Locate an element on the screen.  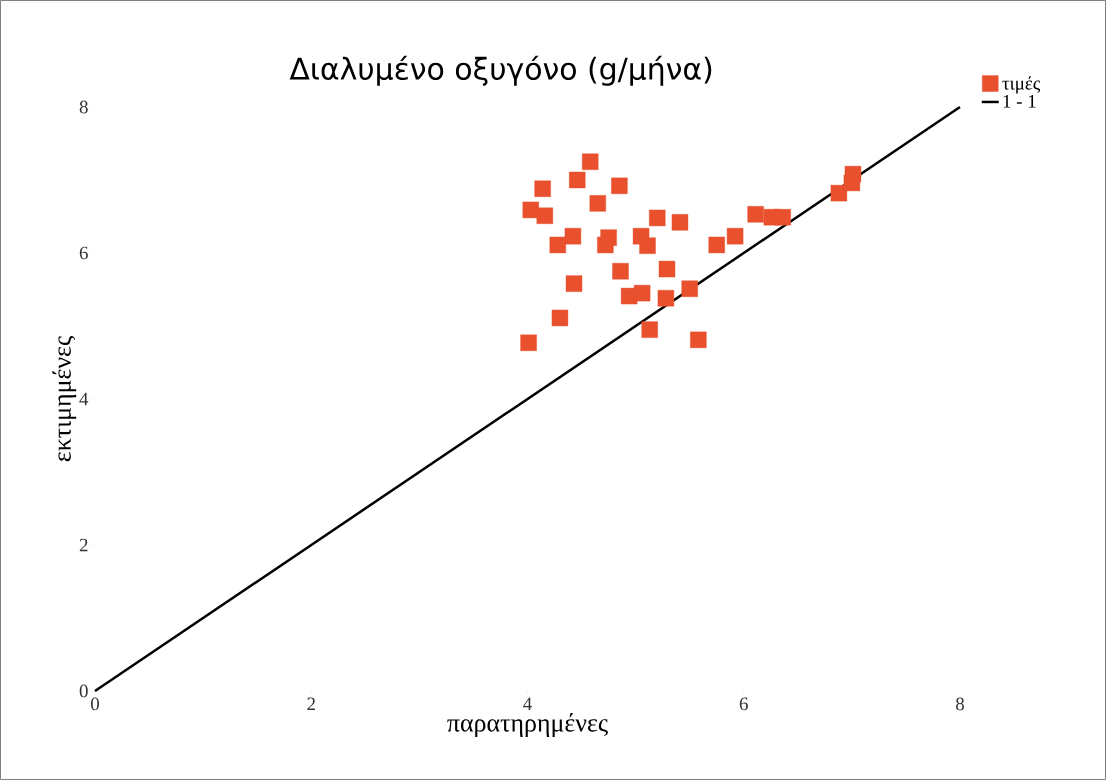
x-tick-label: 0 is located at coordinates (95, 704).